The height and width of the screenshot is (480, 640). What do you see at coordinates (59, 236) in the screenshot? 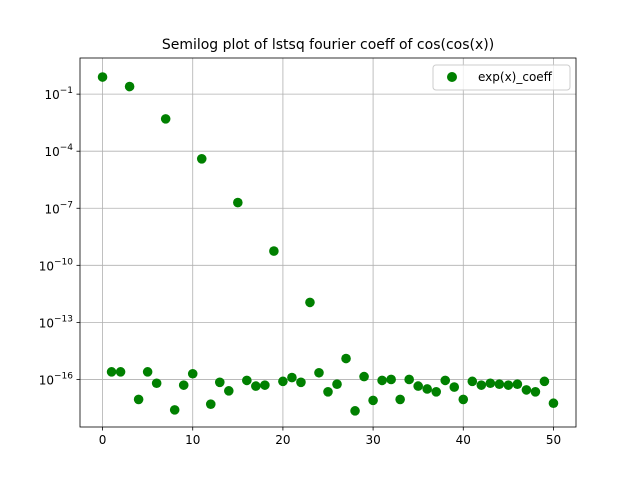
I see `y-axis: 10⁻¹ 10⁻⁴ 10⁻⁷ 10⁻¹⁰ 10⁻¹³ 10⁻¹⁶` at bounding box center [59, 236].